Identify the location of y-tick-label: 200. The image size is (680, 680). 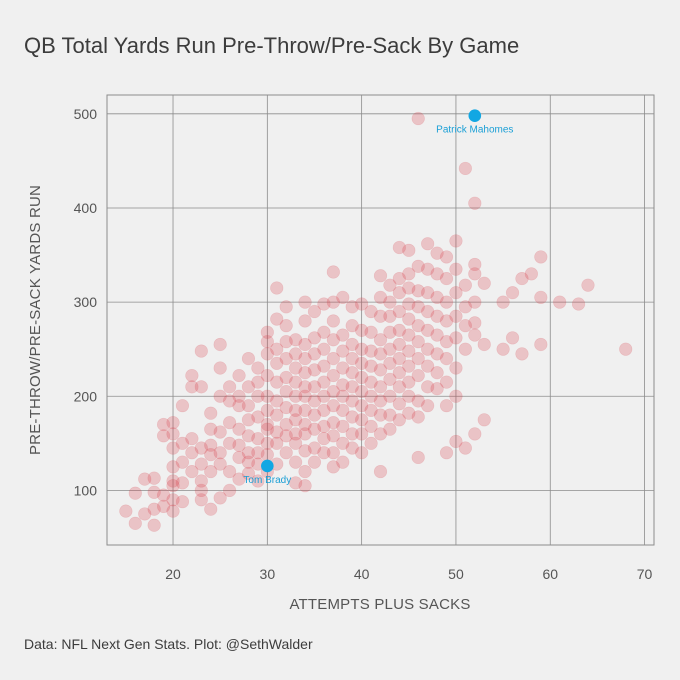
(86, 396).